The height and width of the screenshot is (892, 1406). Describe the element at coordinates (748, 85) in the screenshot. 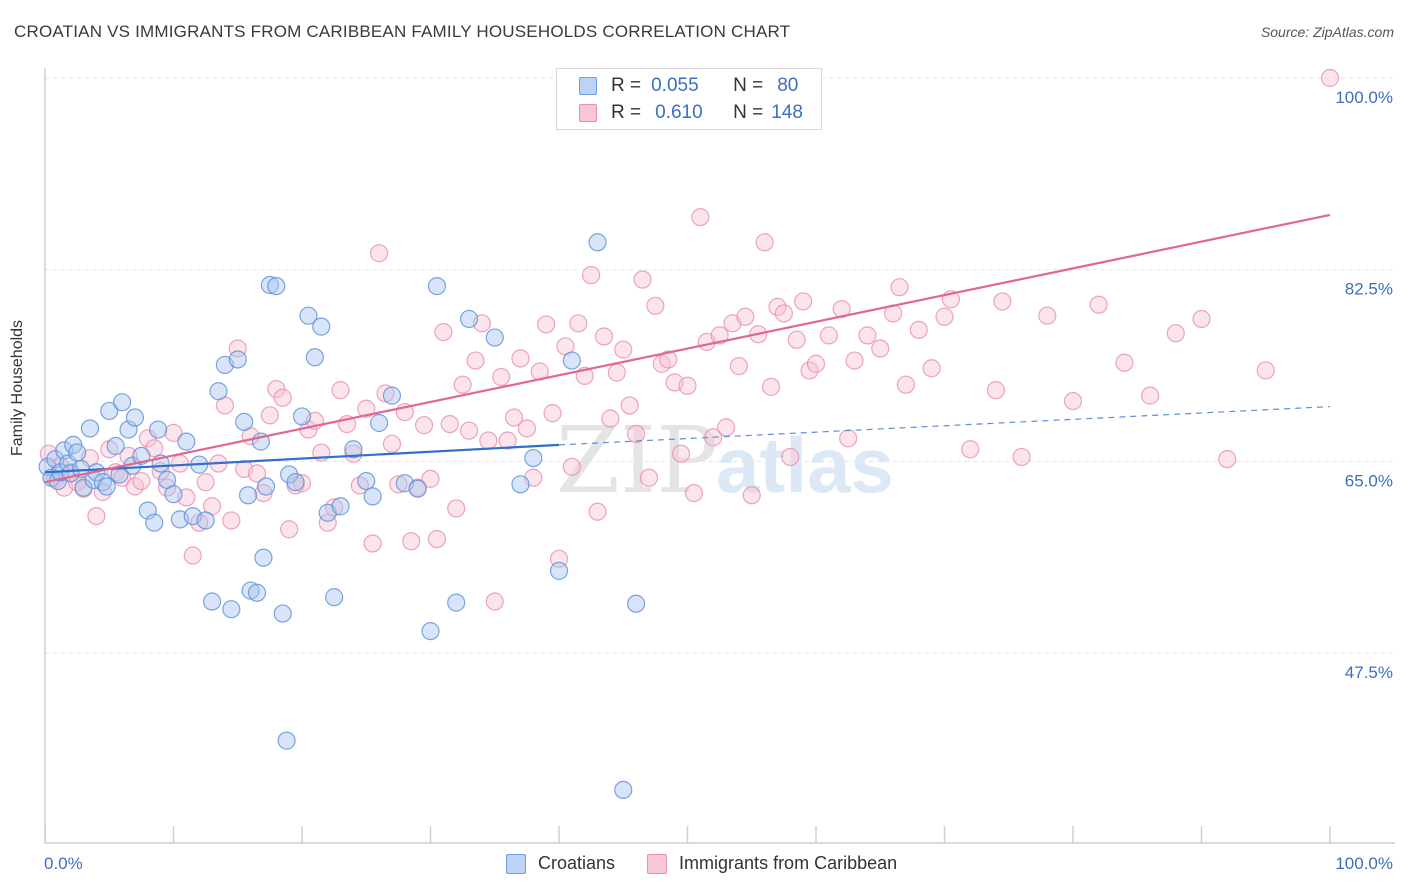

I see `legend-n-label: N =` at that location.